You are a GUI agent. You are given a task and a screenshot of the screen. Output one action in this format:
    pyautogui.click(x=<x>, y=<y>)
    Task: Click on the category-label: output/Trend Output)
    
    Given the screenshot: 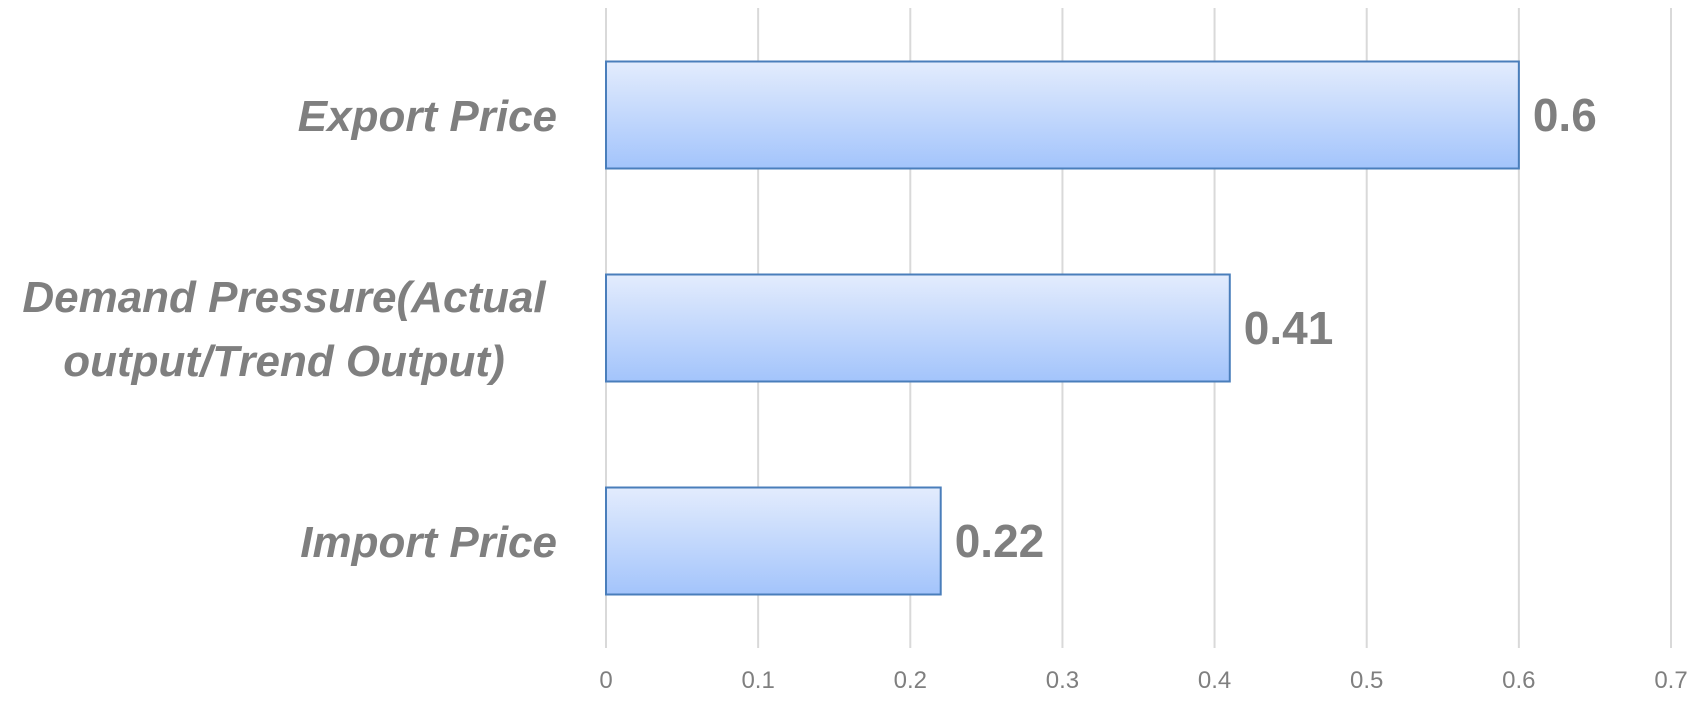 What is the action you would take?
    pyautogui.click(x=284, y=361)
    